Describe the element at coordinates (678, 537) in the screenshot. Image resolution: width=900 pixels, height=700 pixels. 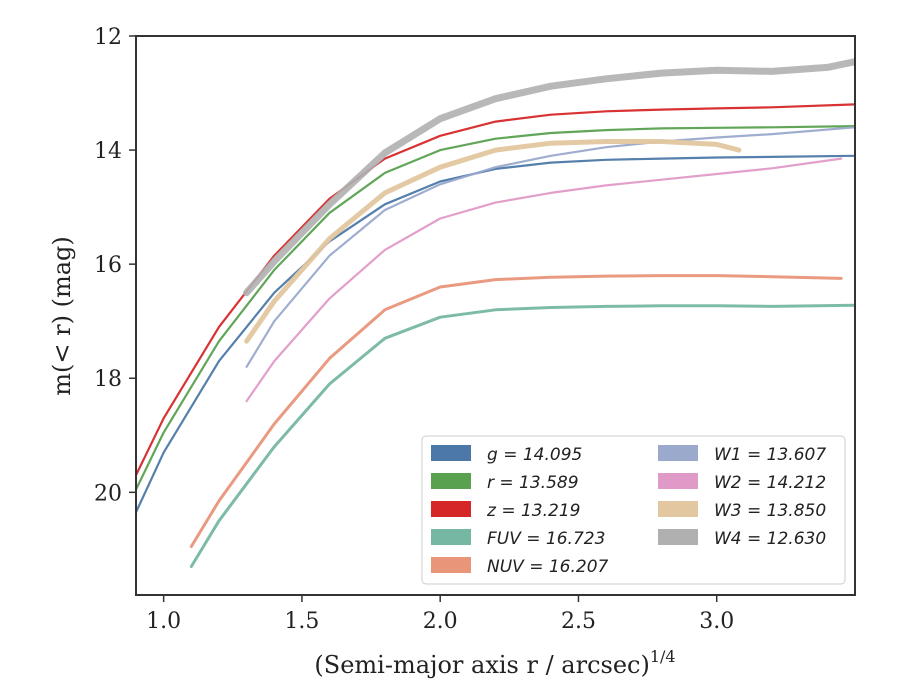
I see `legend-swatch-w4` at that location.